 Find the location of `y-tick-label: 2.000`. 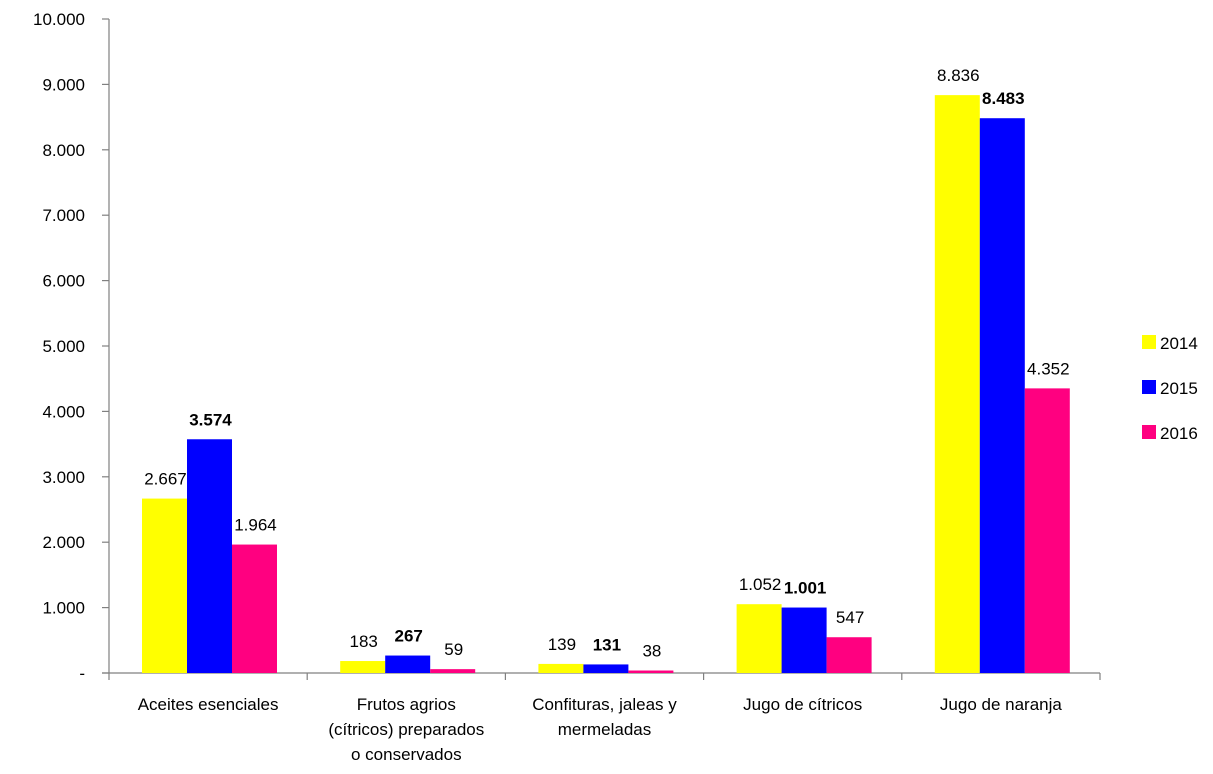

y-tick-label: 2.000 is located at coordinates (63, 542).